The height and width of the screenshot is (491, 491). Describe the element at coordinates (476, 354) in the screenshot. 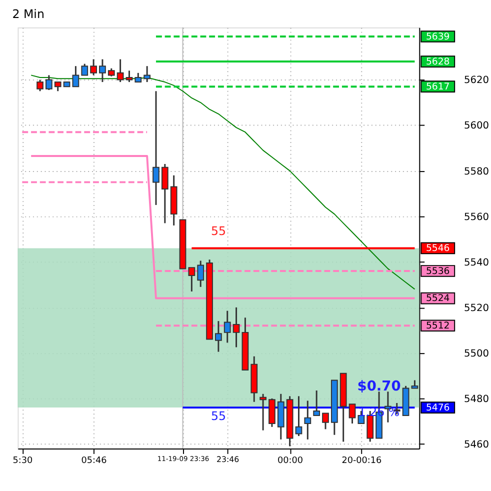

I see `y-tick-label: 5500` at that location.